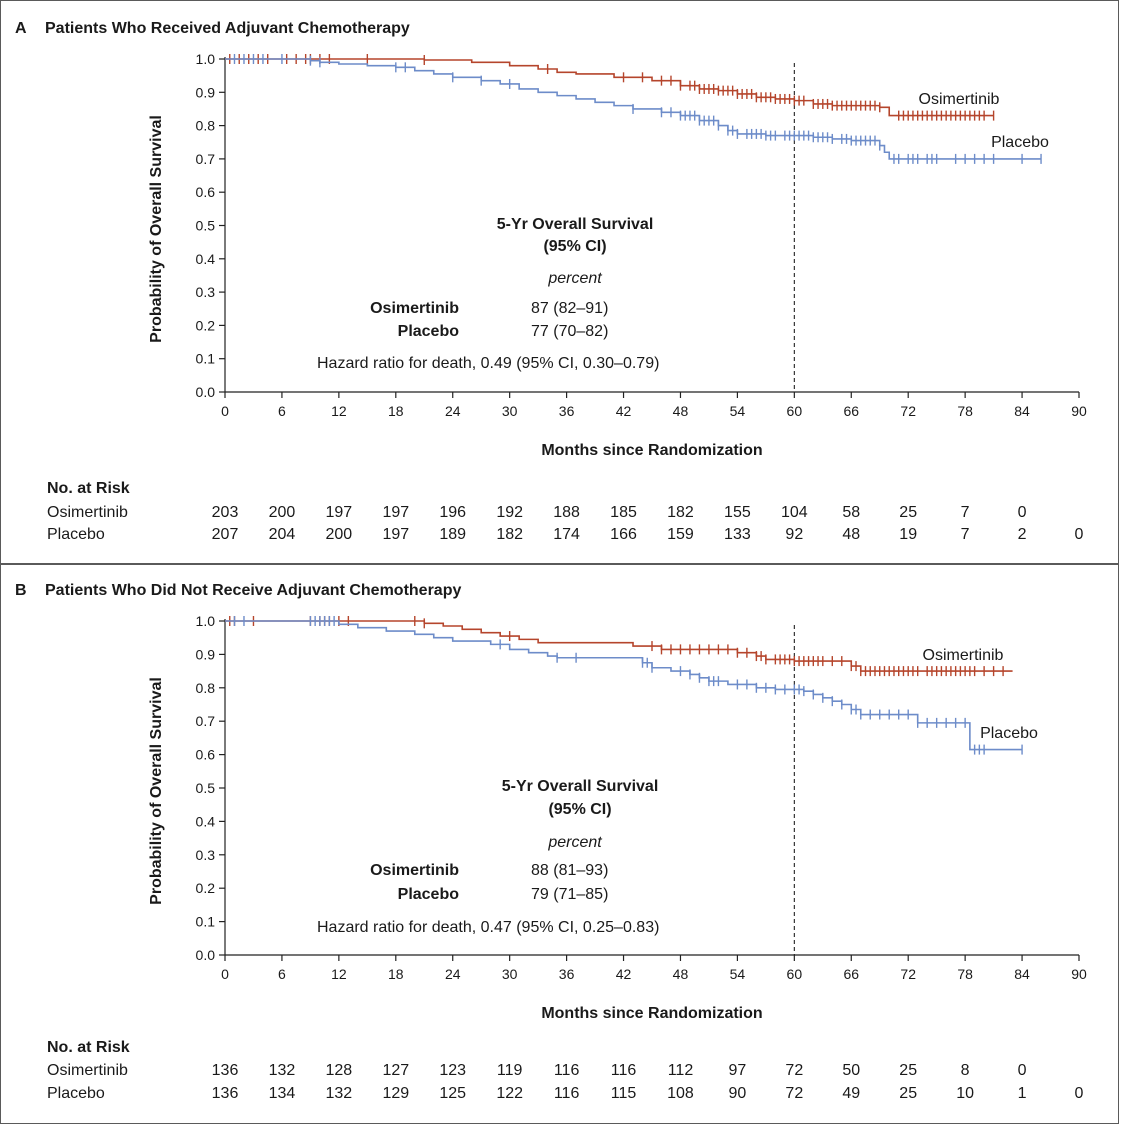  I want to click on x-tick-label: 0, so click(225, 974).